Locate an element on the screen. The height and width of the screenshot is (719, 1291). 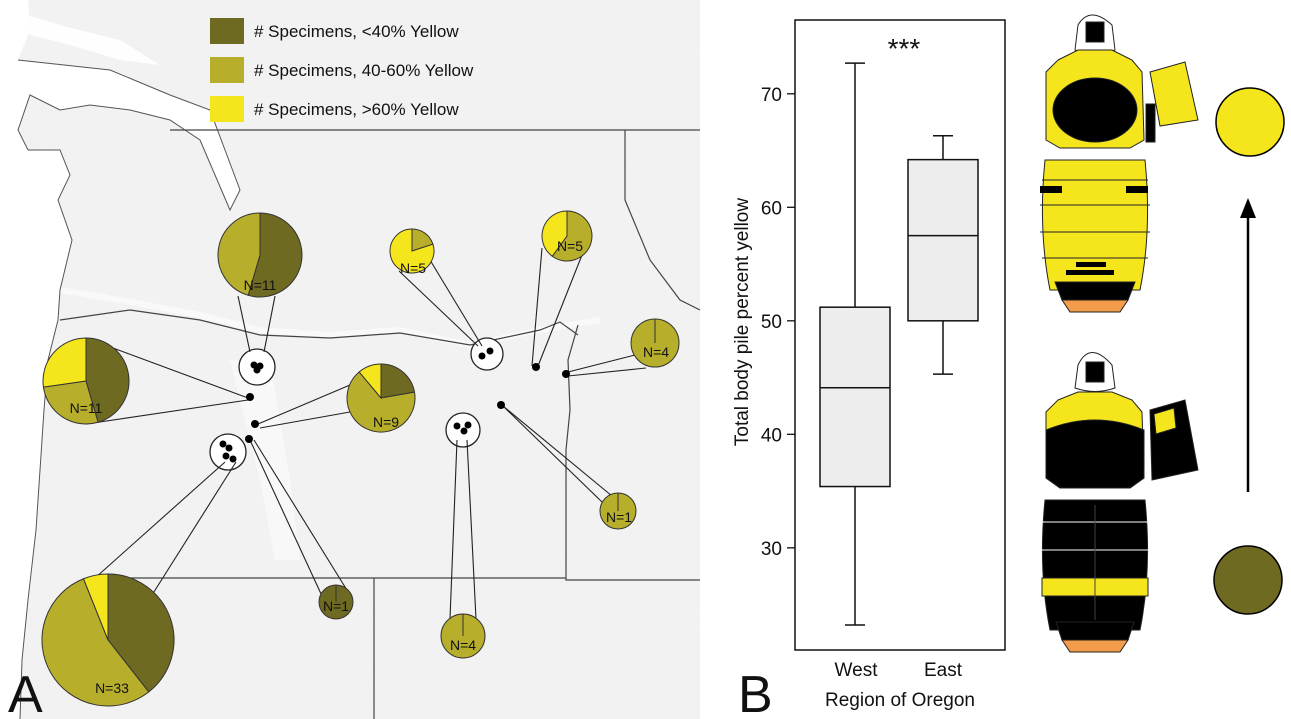
legend-swatch-bright is located at coordinates (227, 109).